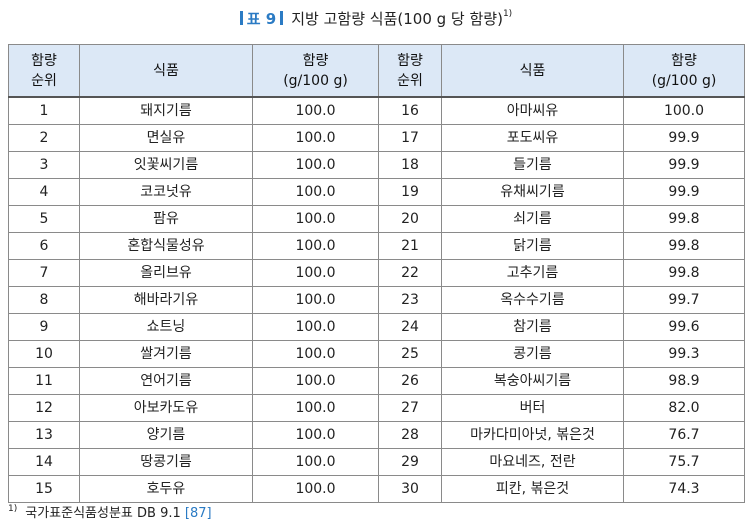 This screenshot has width=752, height=529. Describe the element at coordinates (684, 110) in the screenshot. I see `cell-right-amount: 100.0` at that location.